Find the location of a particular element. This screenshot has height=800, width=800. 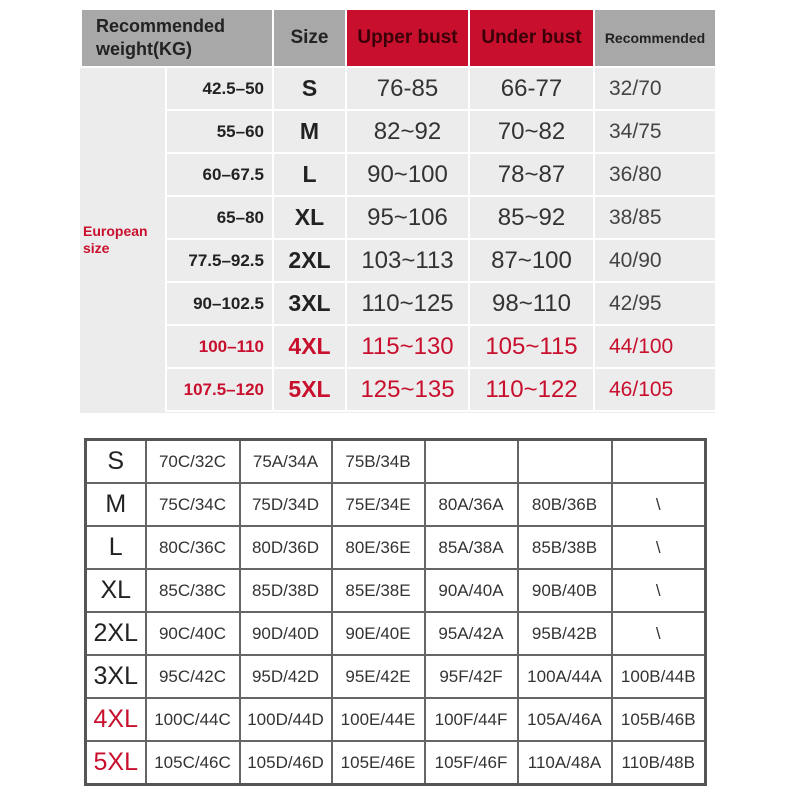

under-bust-cell: 85~92 is located at coordinates (531, 217).